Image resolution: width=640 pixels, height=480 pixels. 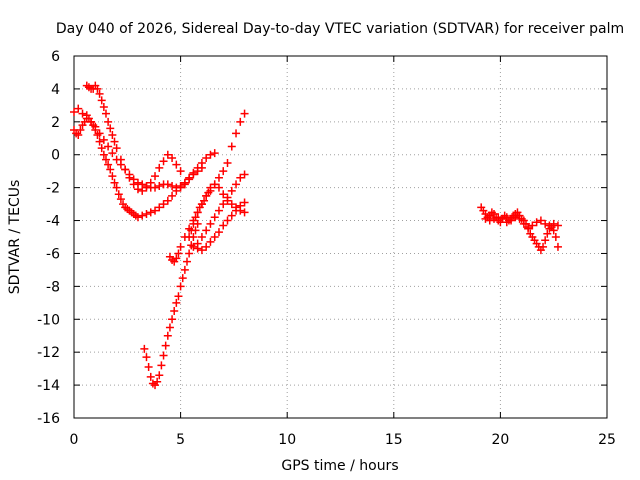 I want to click on y-tick-label: -8, so click(x=53, y=287).